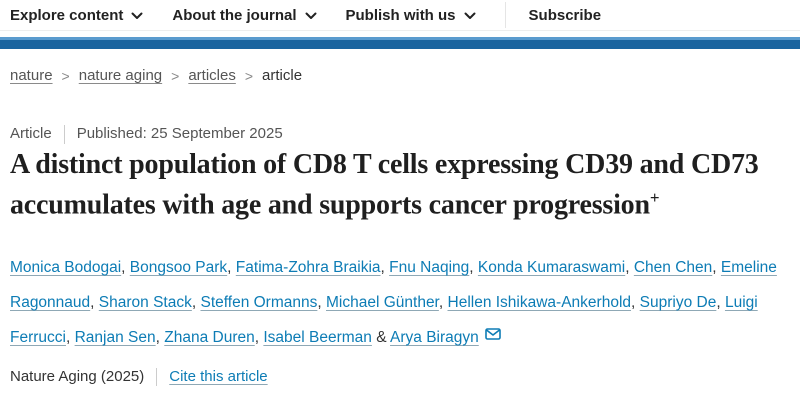 The image size is (800, 400). I want to click on author-link: Chen Chen, so click(673, 268).